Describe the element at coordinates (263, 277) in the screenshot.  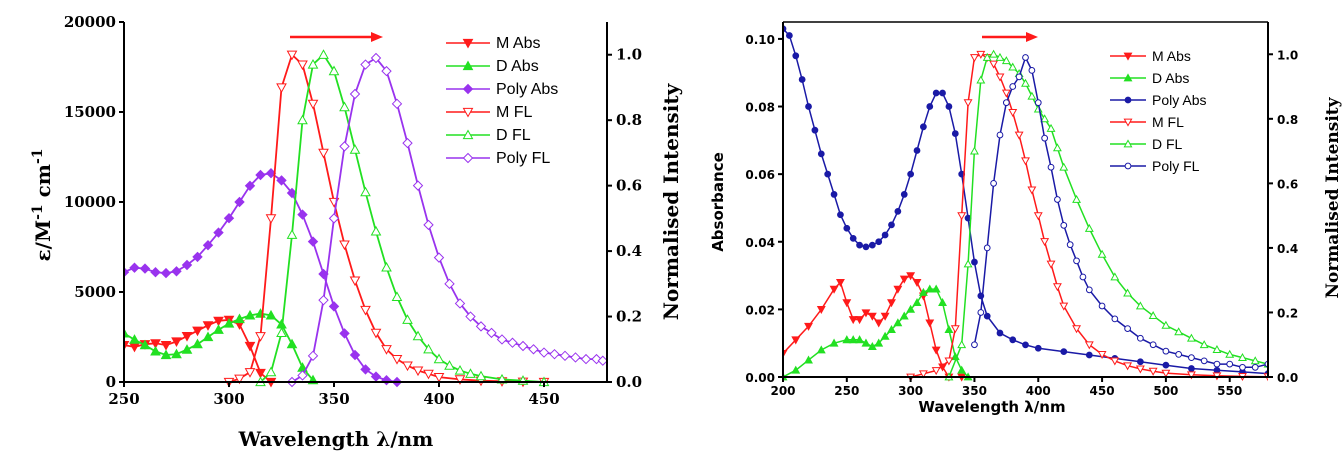
I see `series-poly-abs` at that location.